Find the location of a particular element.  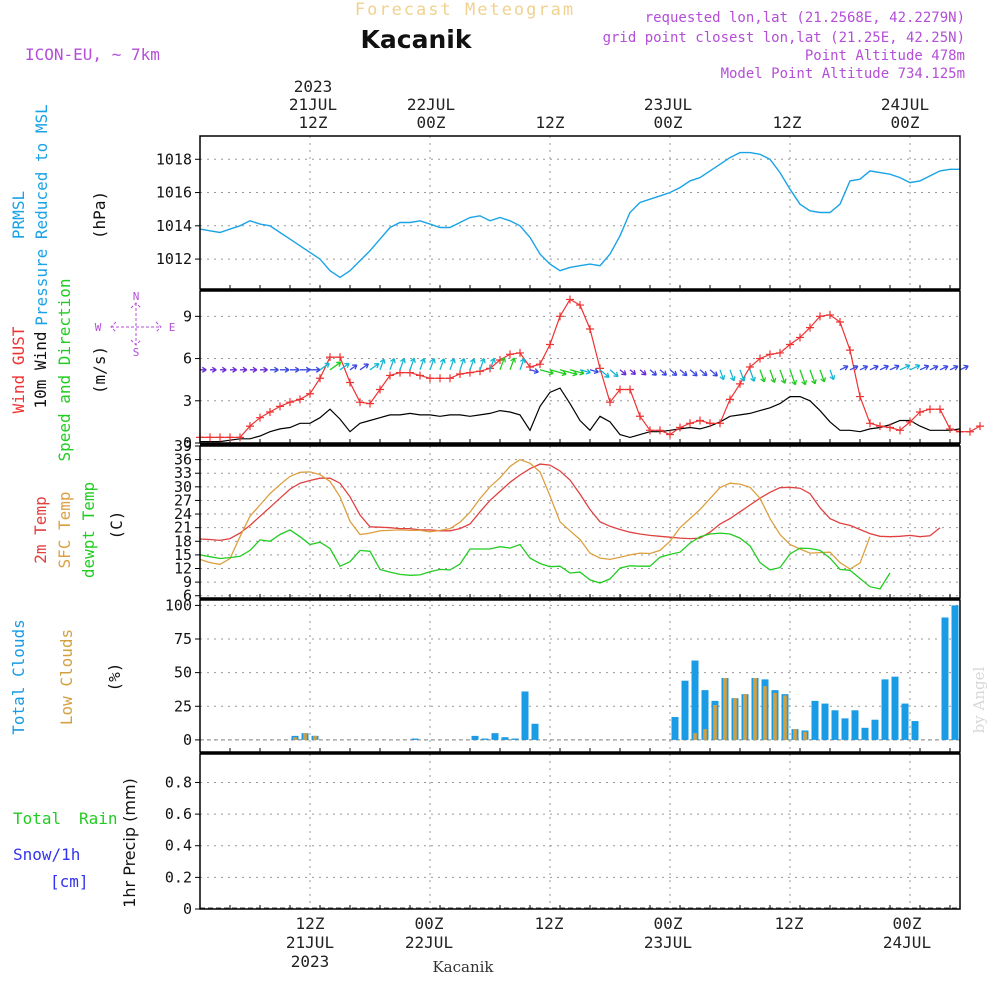

y-tick-label: 0.6 is located at coordinates (178, 814).